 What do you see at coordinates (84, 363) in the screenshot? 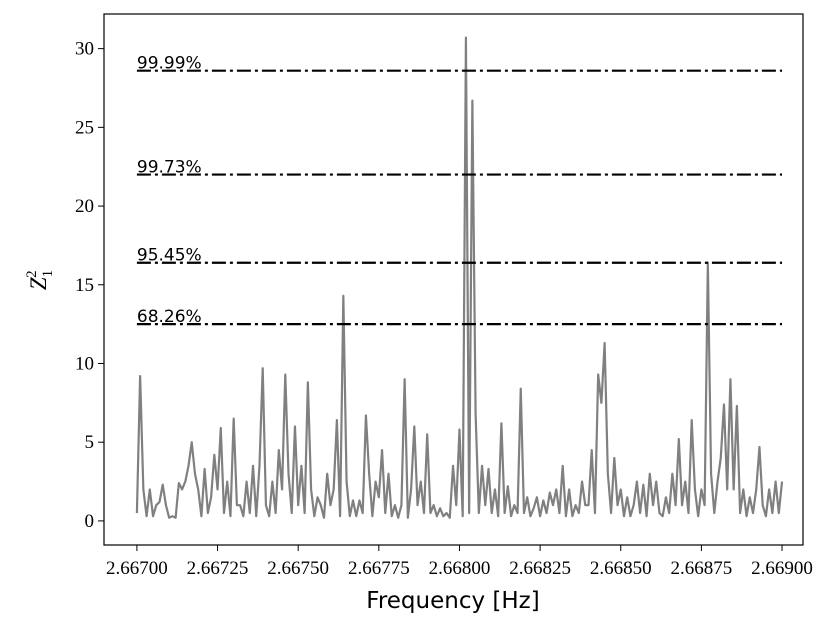
I see `y-tick-label: 10` at bounding box center [84, 363].